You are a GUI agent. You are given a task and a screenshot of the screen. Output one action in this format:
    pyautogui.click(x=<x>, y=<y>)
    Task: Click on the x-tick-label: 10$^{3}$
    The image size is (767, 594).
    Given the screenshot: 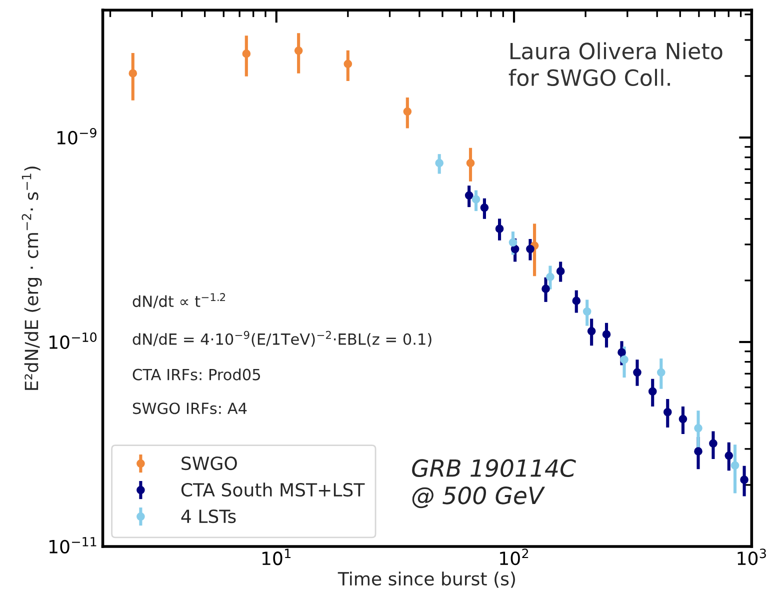 What is the action you would take?
    pyautogui.click(x=752, y=557)
    